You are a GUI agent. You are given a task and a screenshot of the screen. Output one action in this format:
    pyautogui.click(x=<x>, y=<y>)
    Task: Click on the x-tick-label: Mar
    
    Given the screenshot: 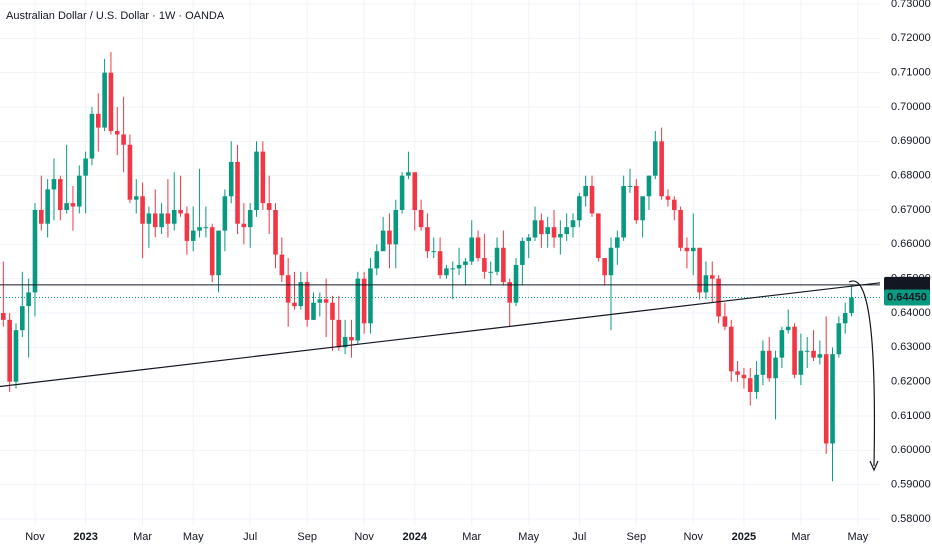 What is the action you would take?
    pyautogui.click(x=142, y=537)
    